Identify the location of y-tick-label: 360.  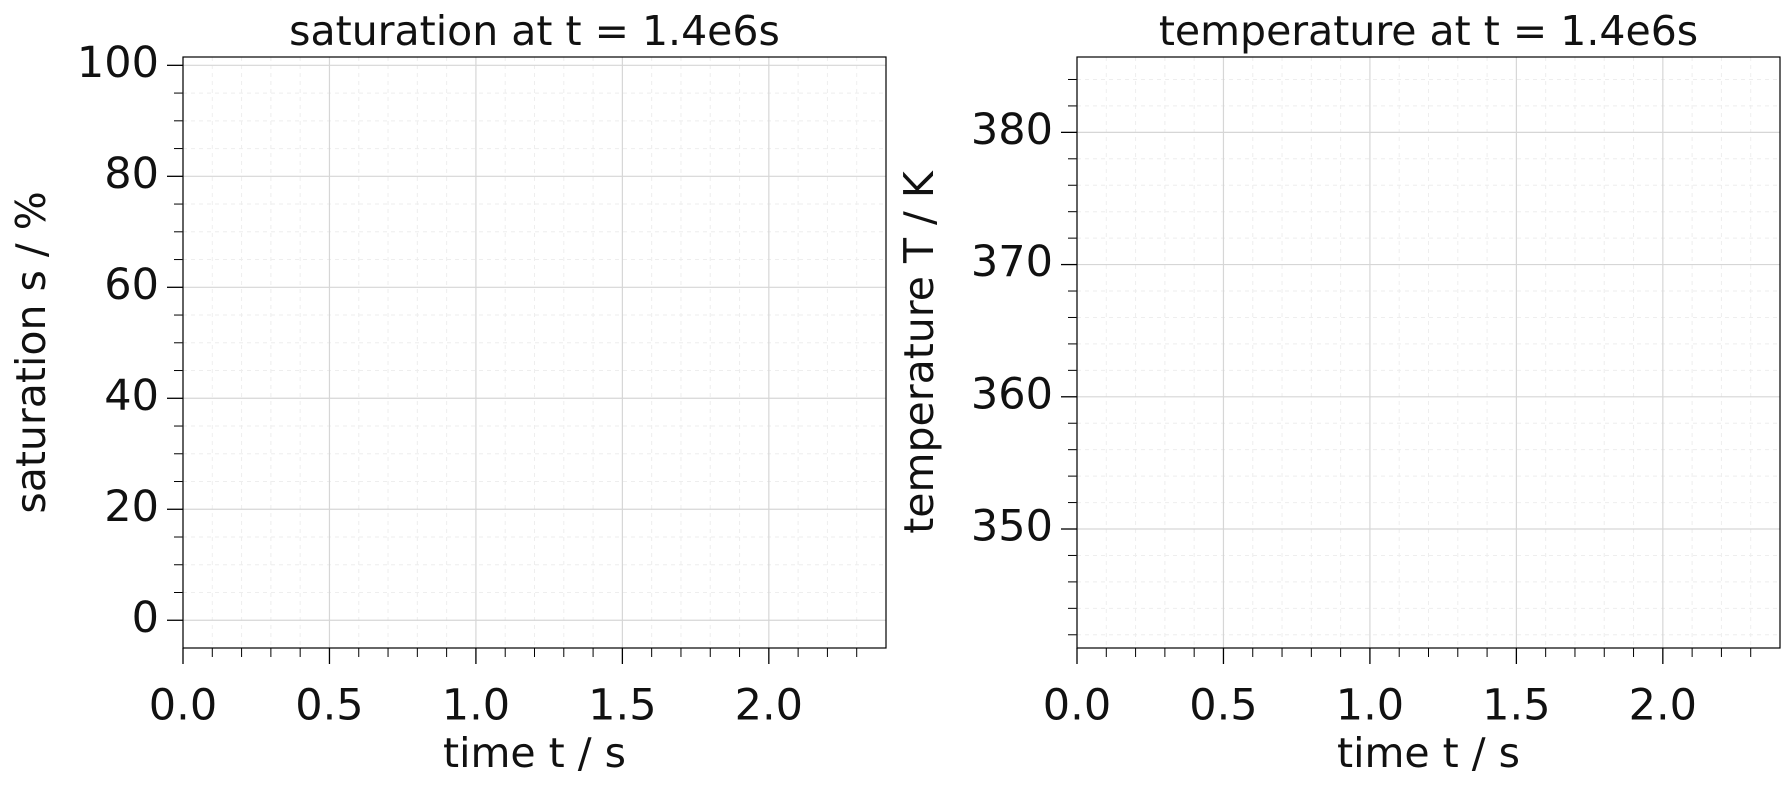
(1012, 394).